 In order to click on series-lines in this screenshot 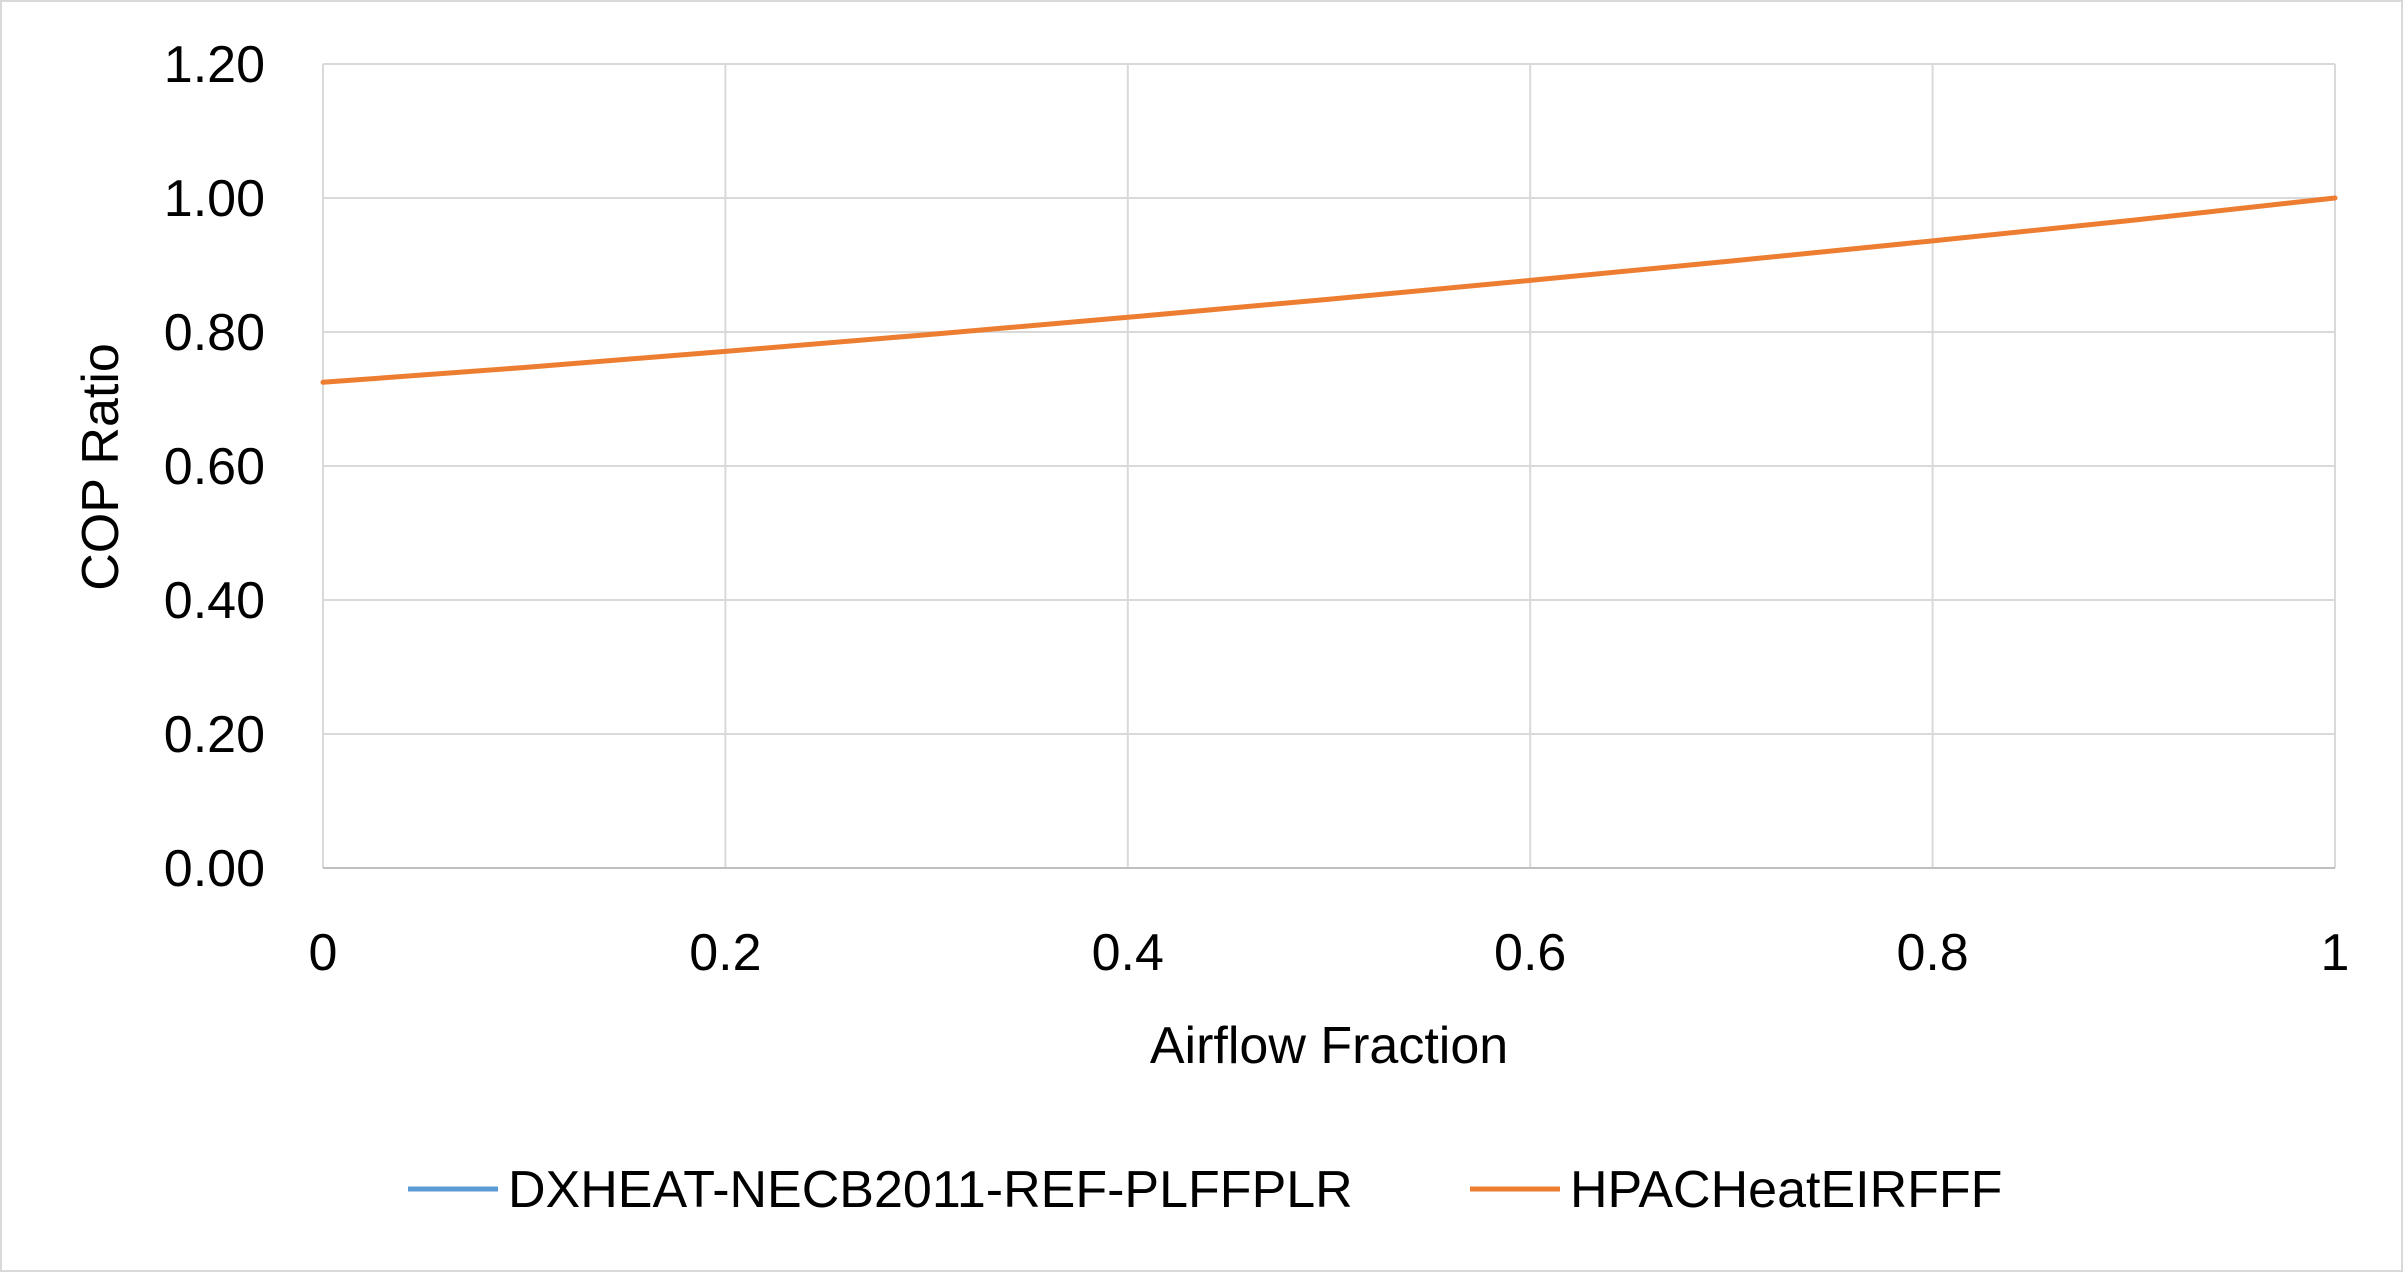, I will do `click(1329, 290)`.